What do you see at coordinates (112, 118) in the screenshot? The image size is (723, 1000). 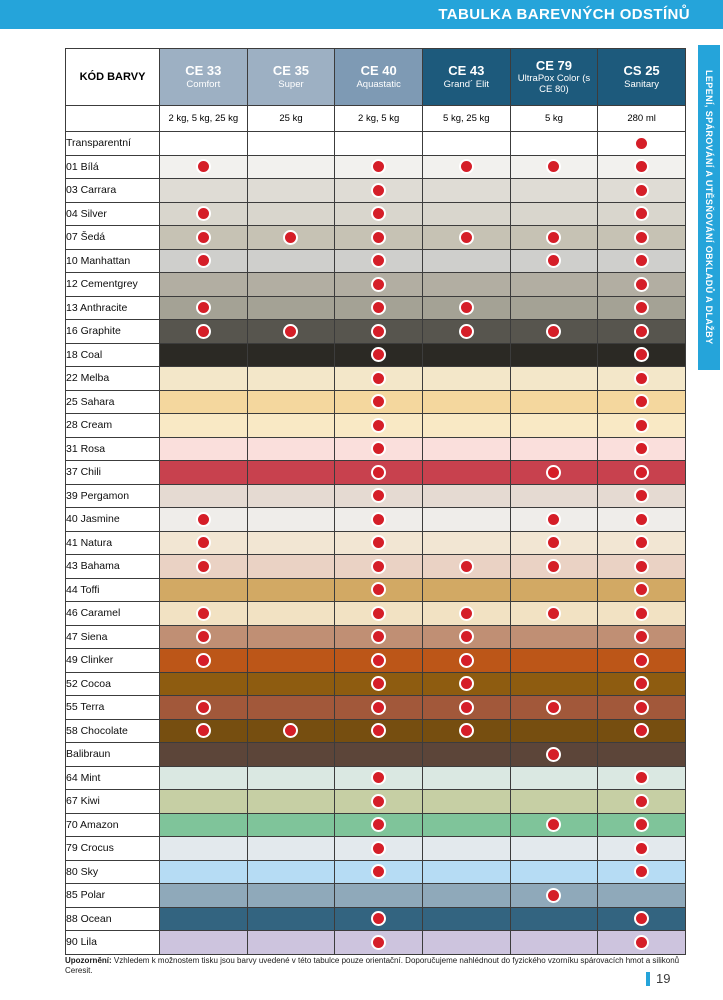 I see `pack-size-empty-cell` at bounding box center [112, 118].